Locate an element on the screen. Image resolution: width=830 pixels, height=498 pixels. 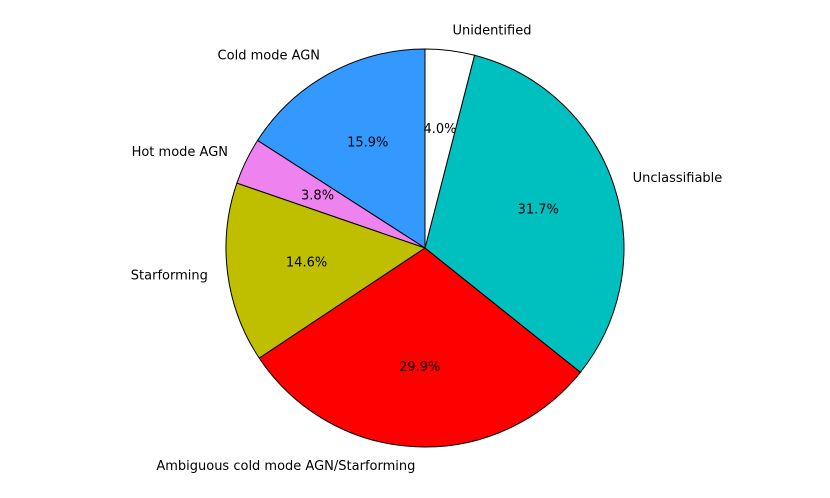
category-label: Ambiguous cold mode AGN/Starforming is located at coordinates (285, 466).